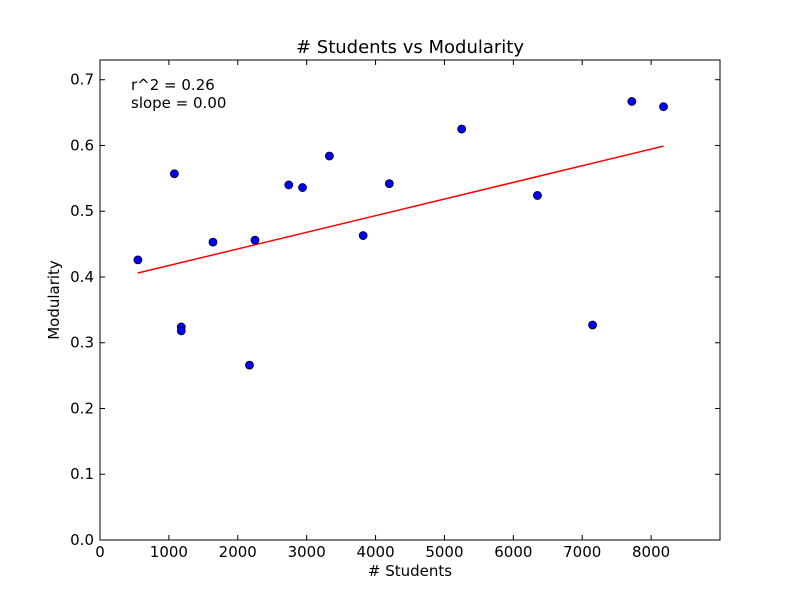  I want to click on x-tick-label: 3000, so click(307, 552).